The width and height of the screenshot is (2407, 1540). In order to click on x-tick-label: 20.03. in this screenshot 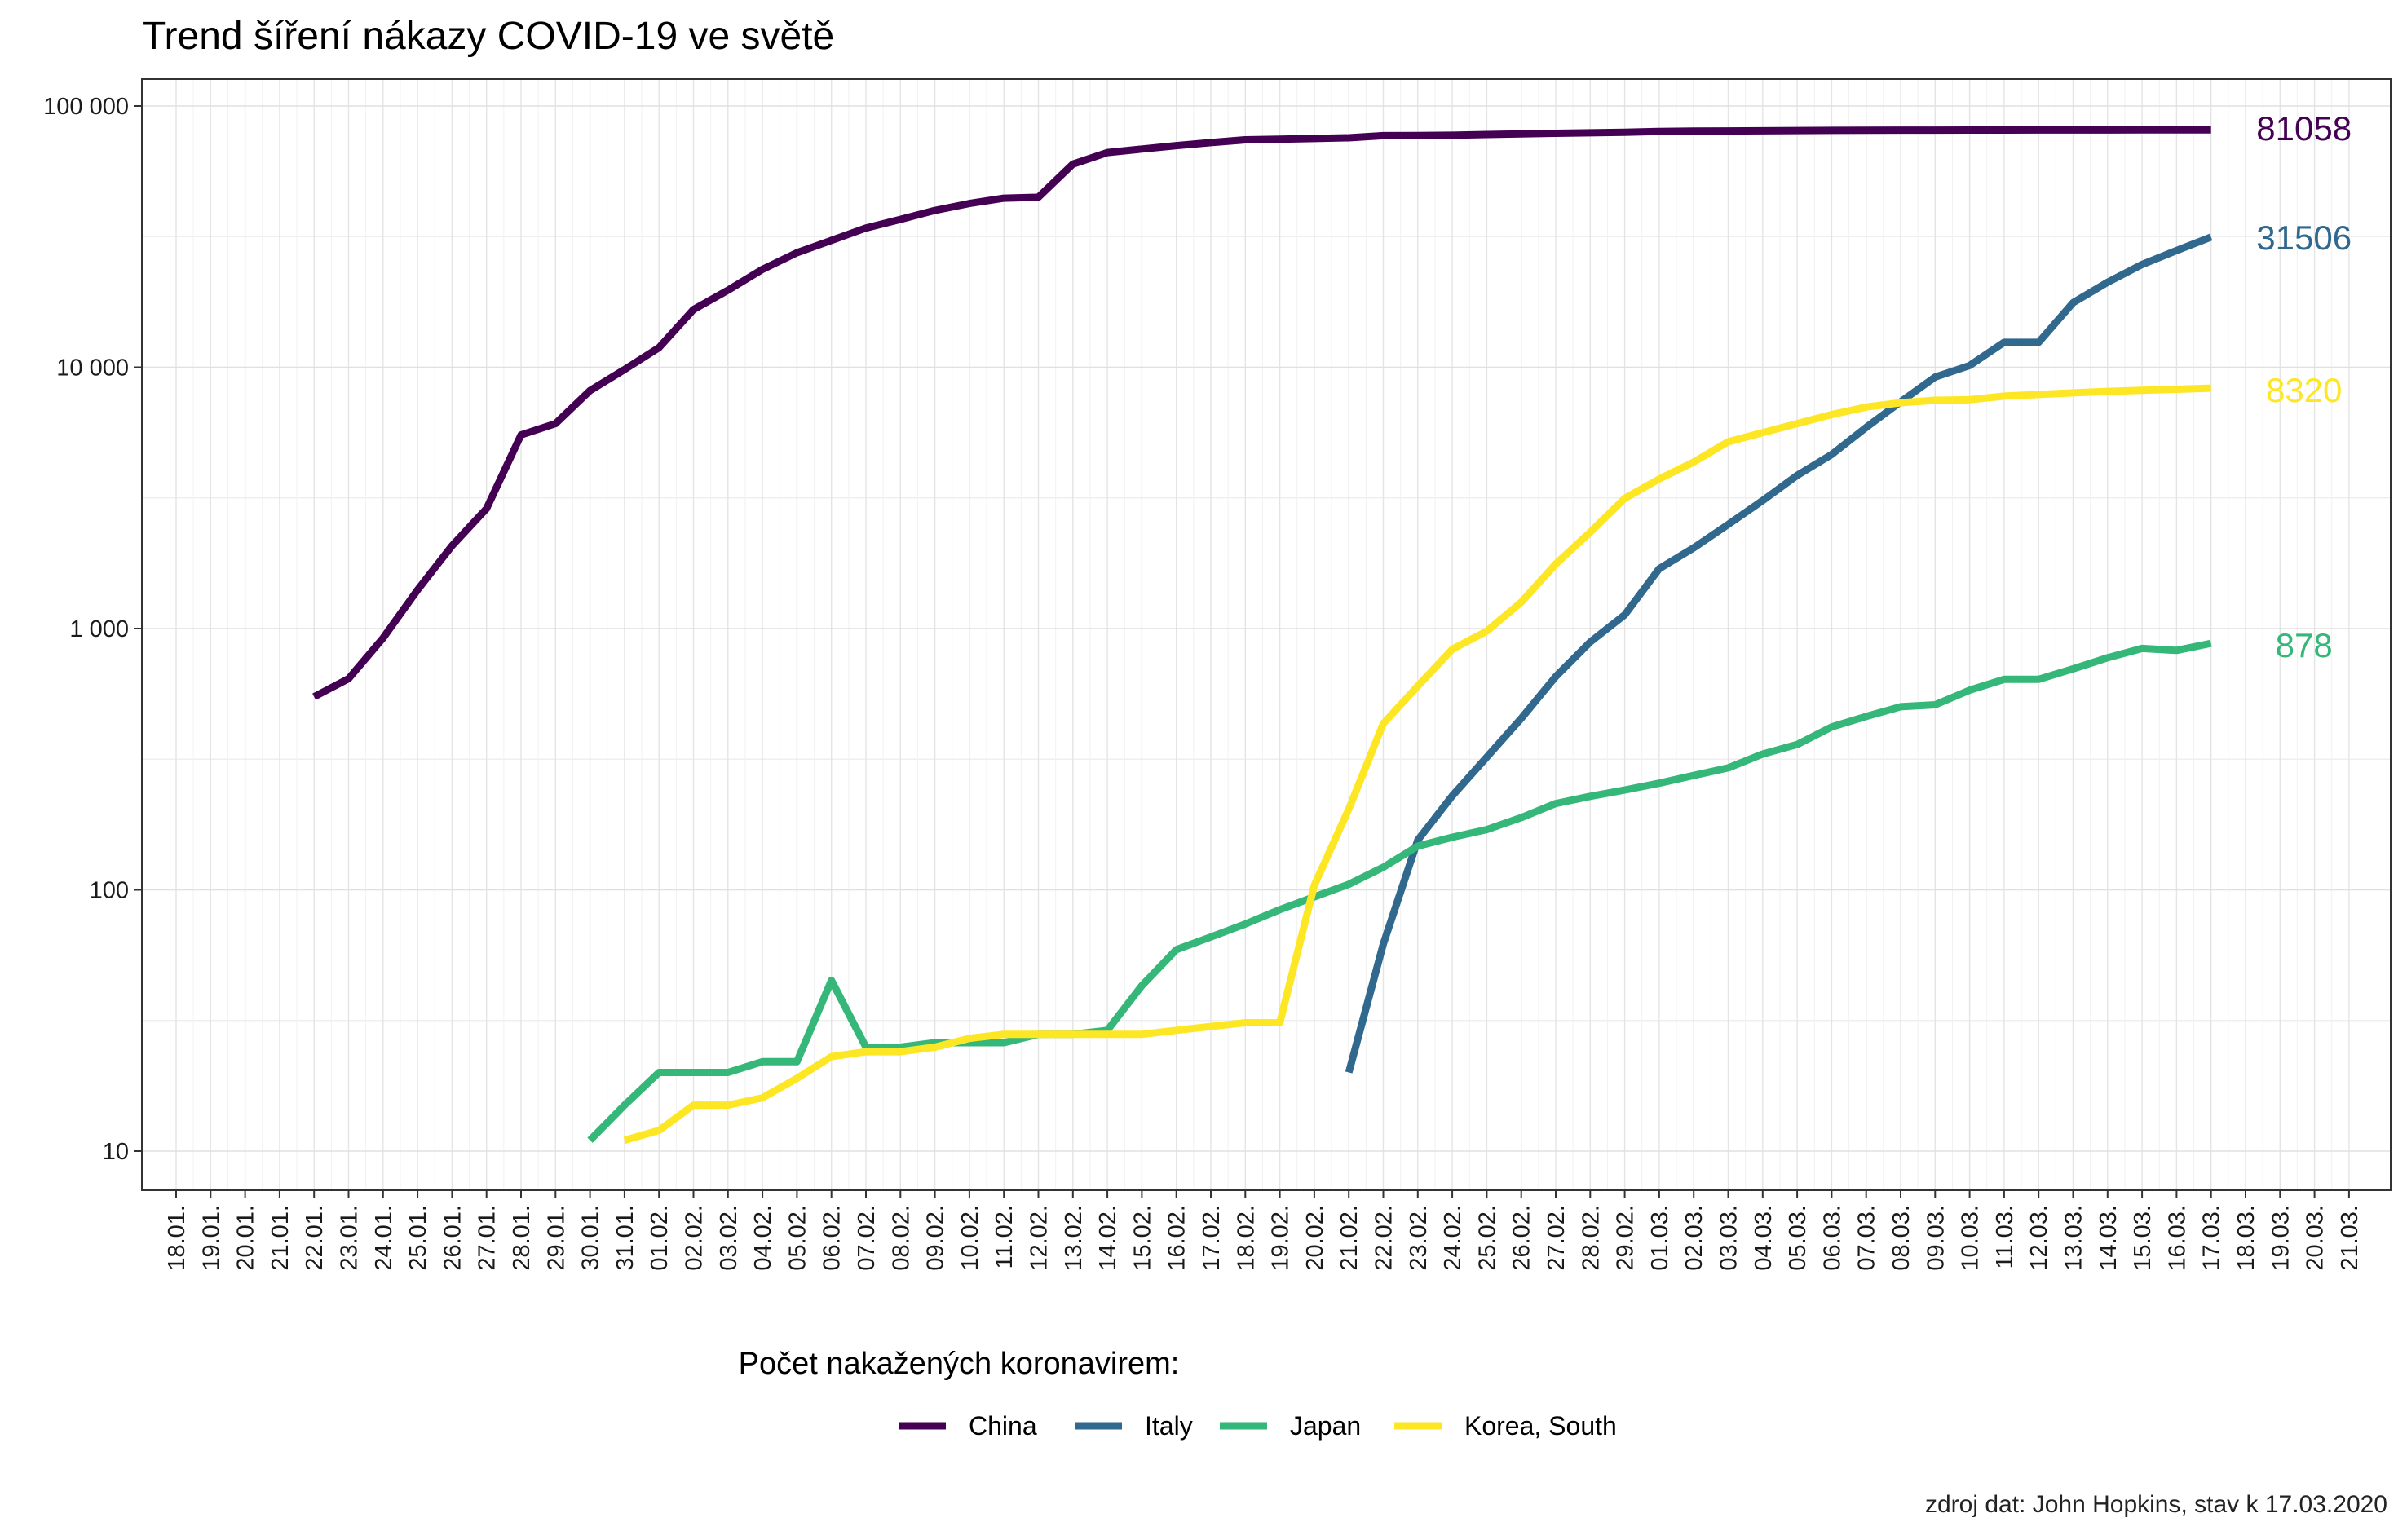, I will do `click(2316, 1238)`.